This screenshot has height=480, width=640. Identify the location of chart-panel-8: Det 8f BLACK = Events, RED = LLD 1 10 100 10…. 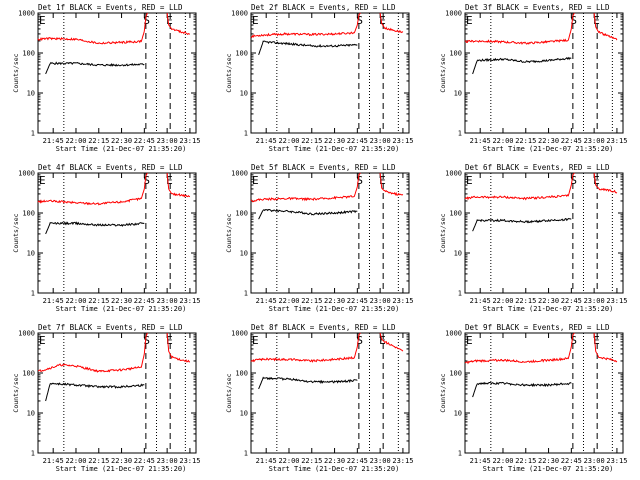
(319, 398).